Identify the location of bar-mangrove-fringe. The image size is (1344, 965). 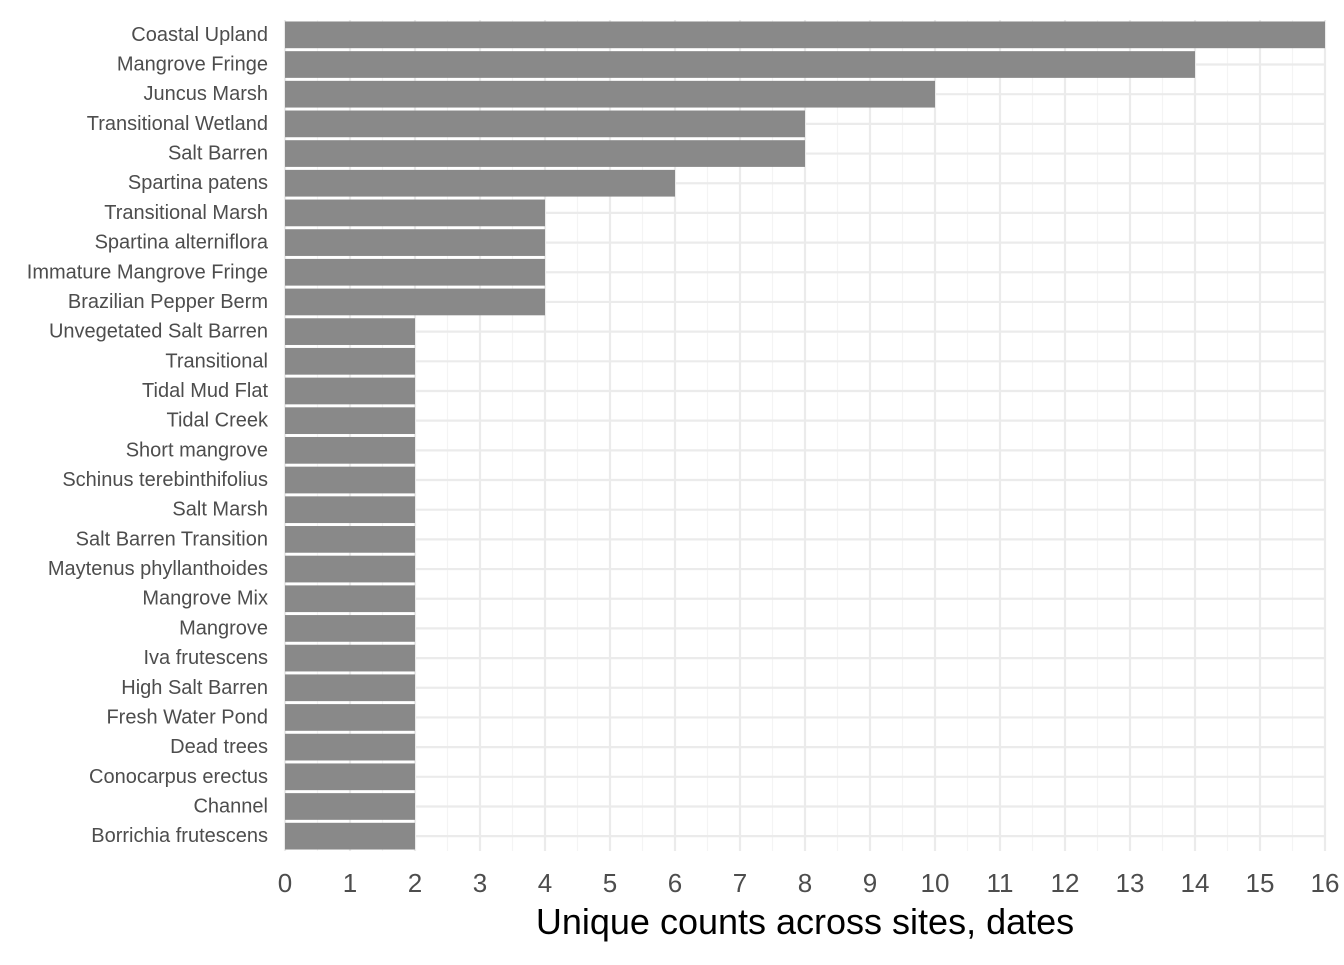
(740, 64).